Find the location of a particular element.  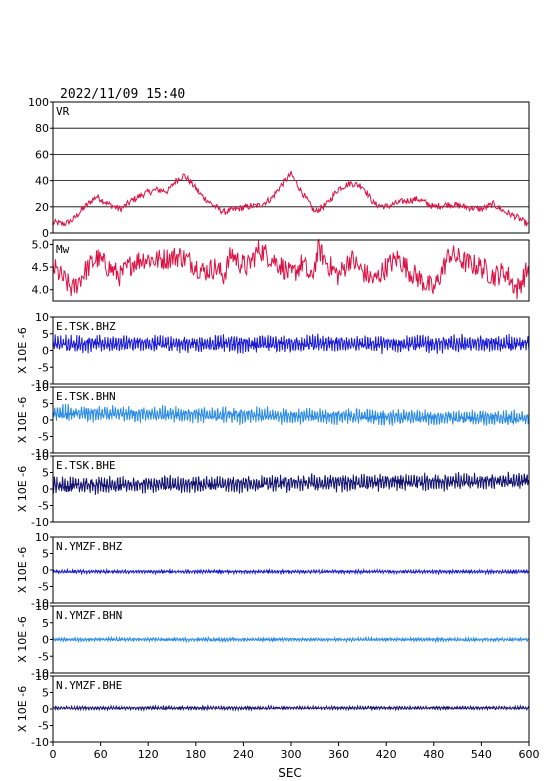

x-tick-label: 120 is located at coordinates (148, 754).